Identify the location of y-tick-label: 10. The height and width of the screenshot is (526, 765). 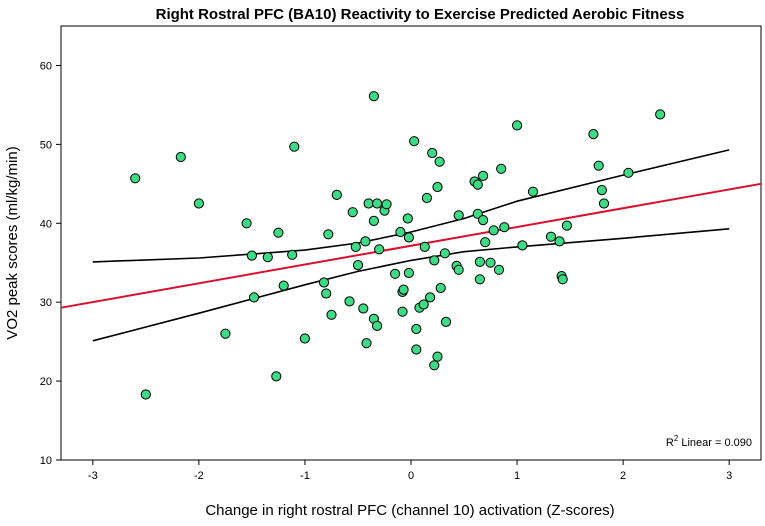
(46, 461).